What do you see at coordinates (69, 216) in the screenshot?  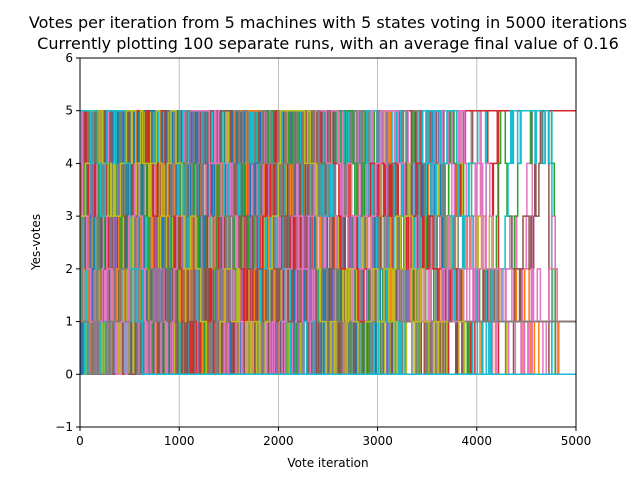 I see `y-tick-label: 3` at bounding box center [69, 216].